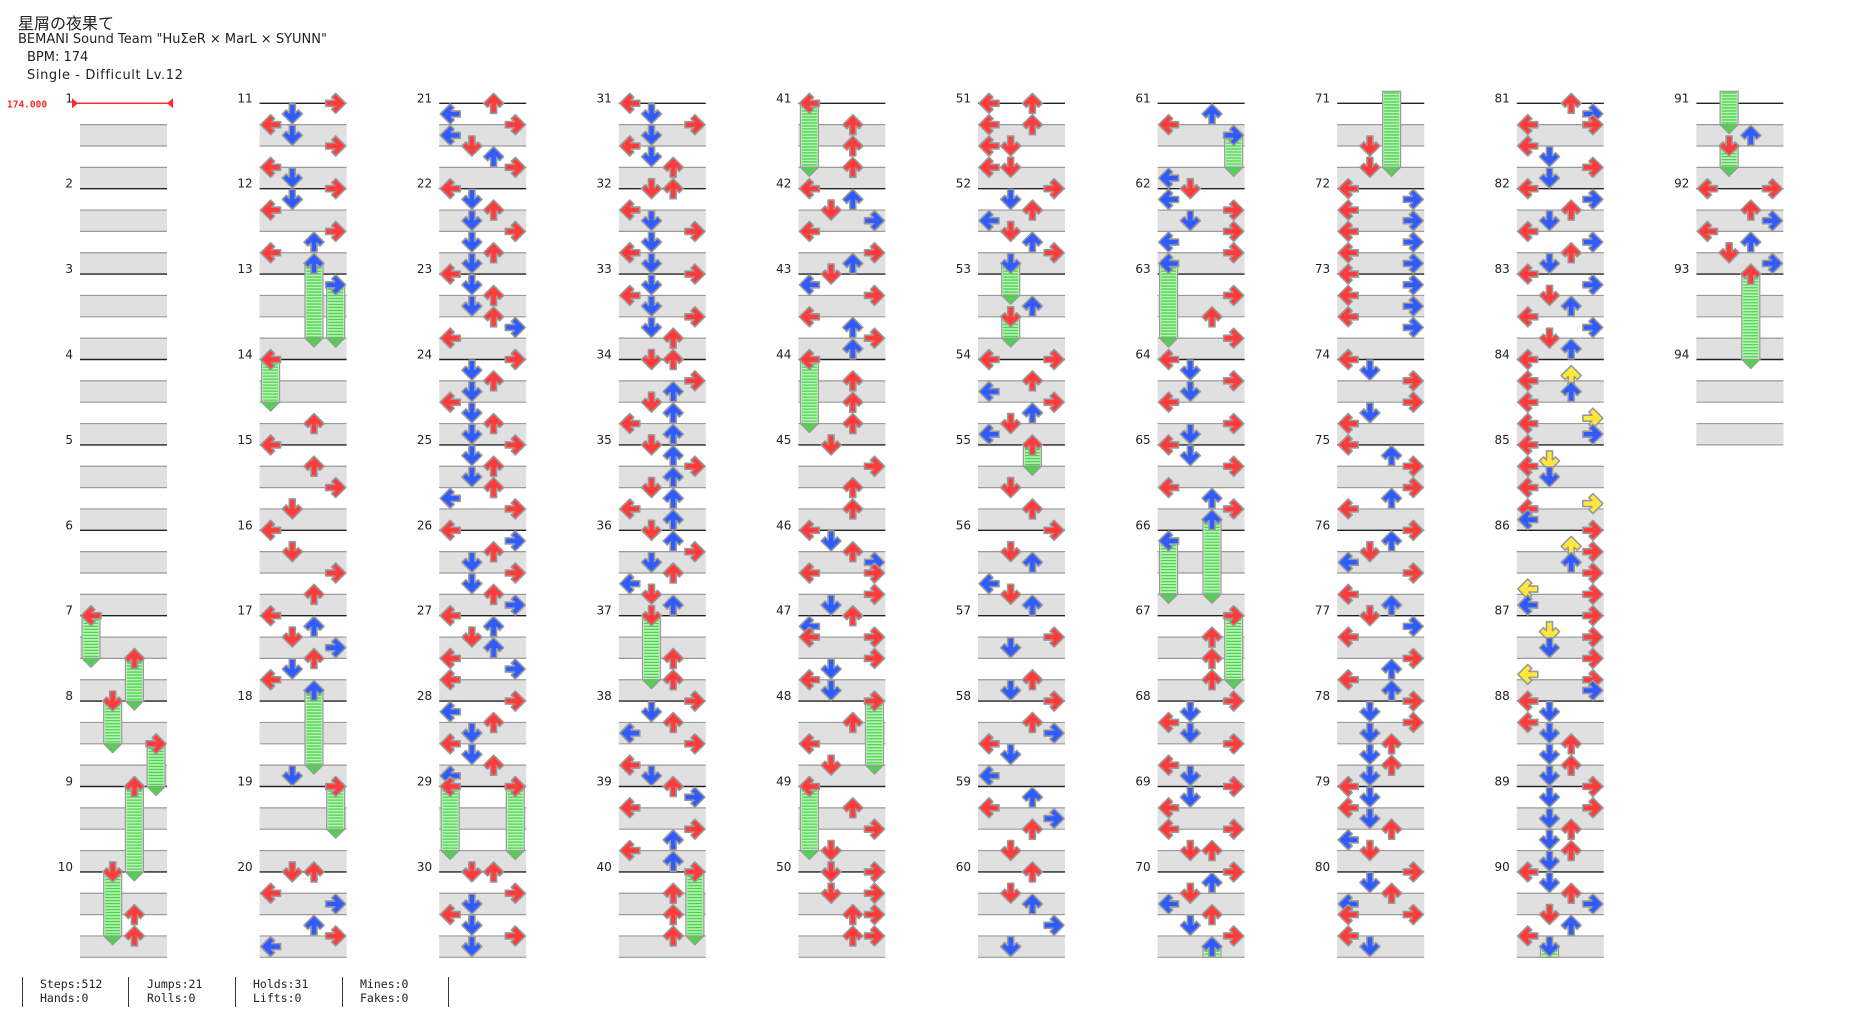  I want to click on measure-number: 4, so click(69, 355).